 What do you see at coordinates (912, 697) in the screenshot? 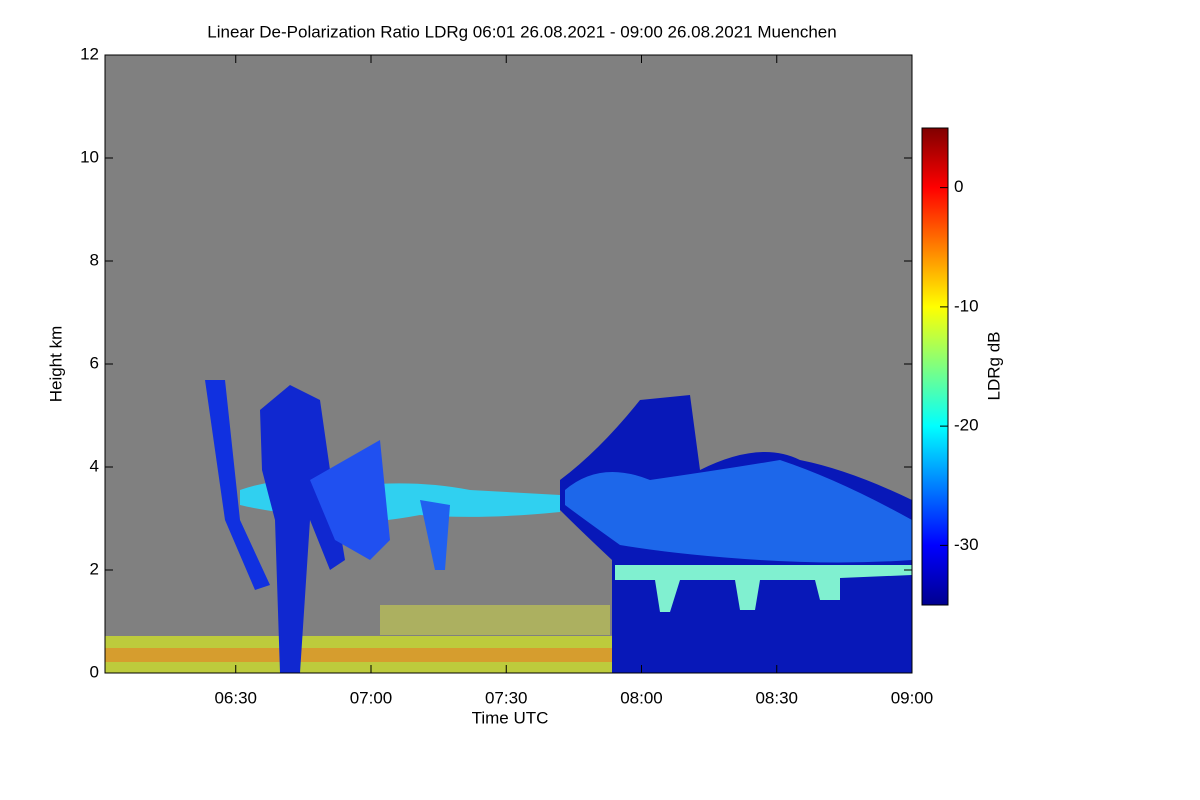
I see `x-tick-label: 09:00` at bounding box center [912, 697].